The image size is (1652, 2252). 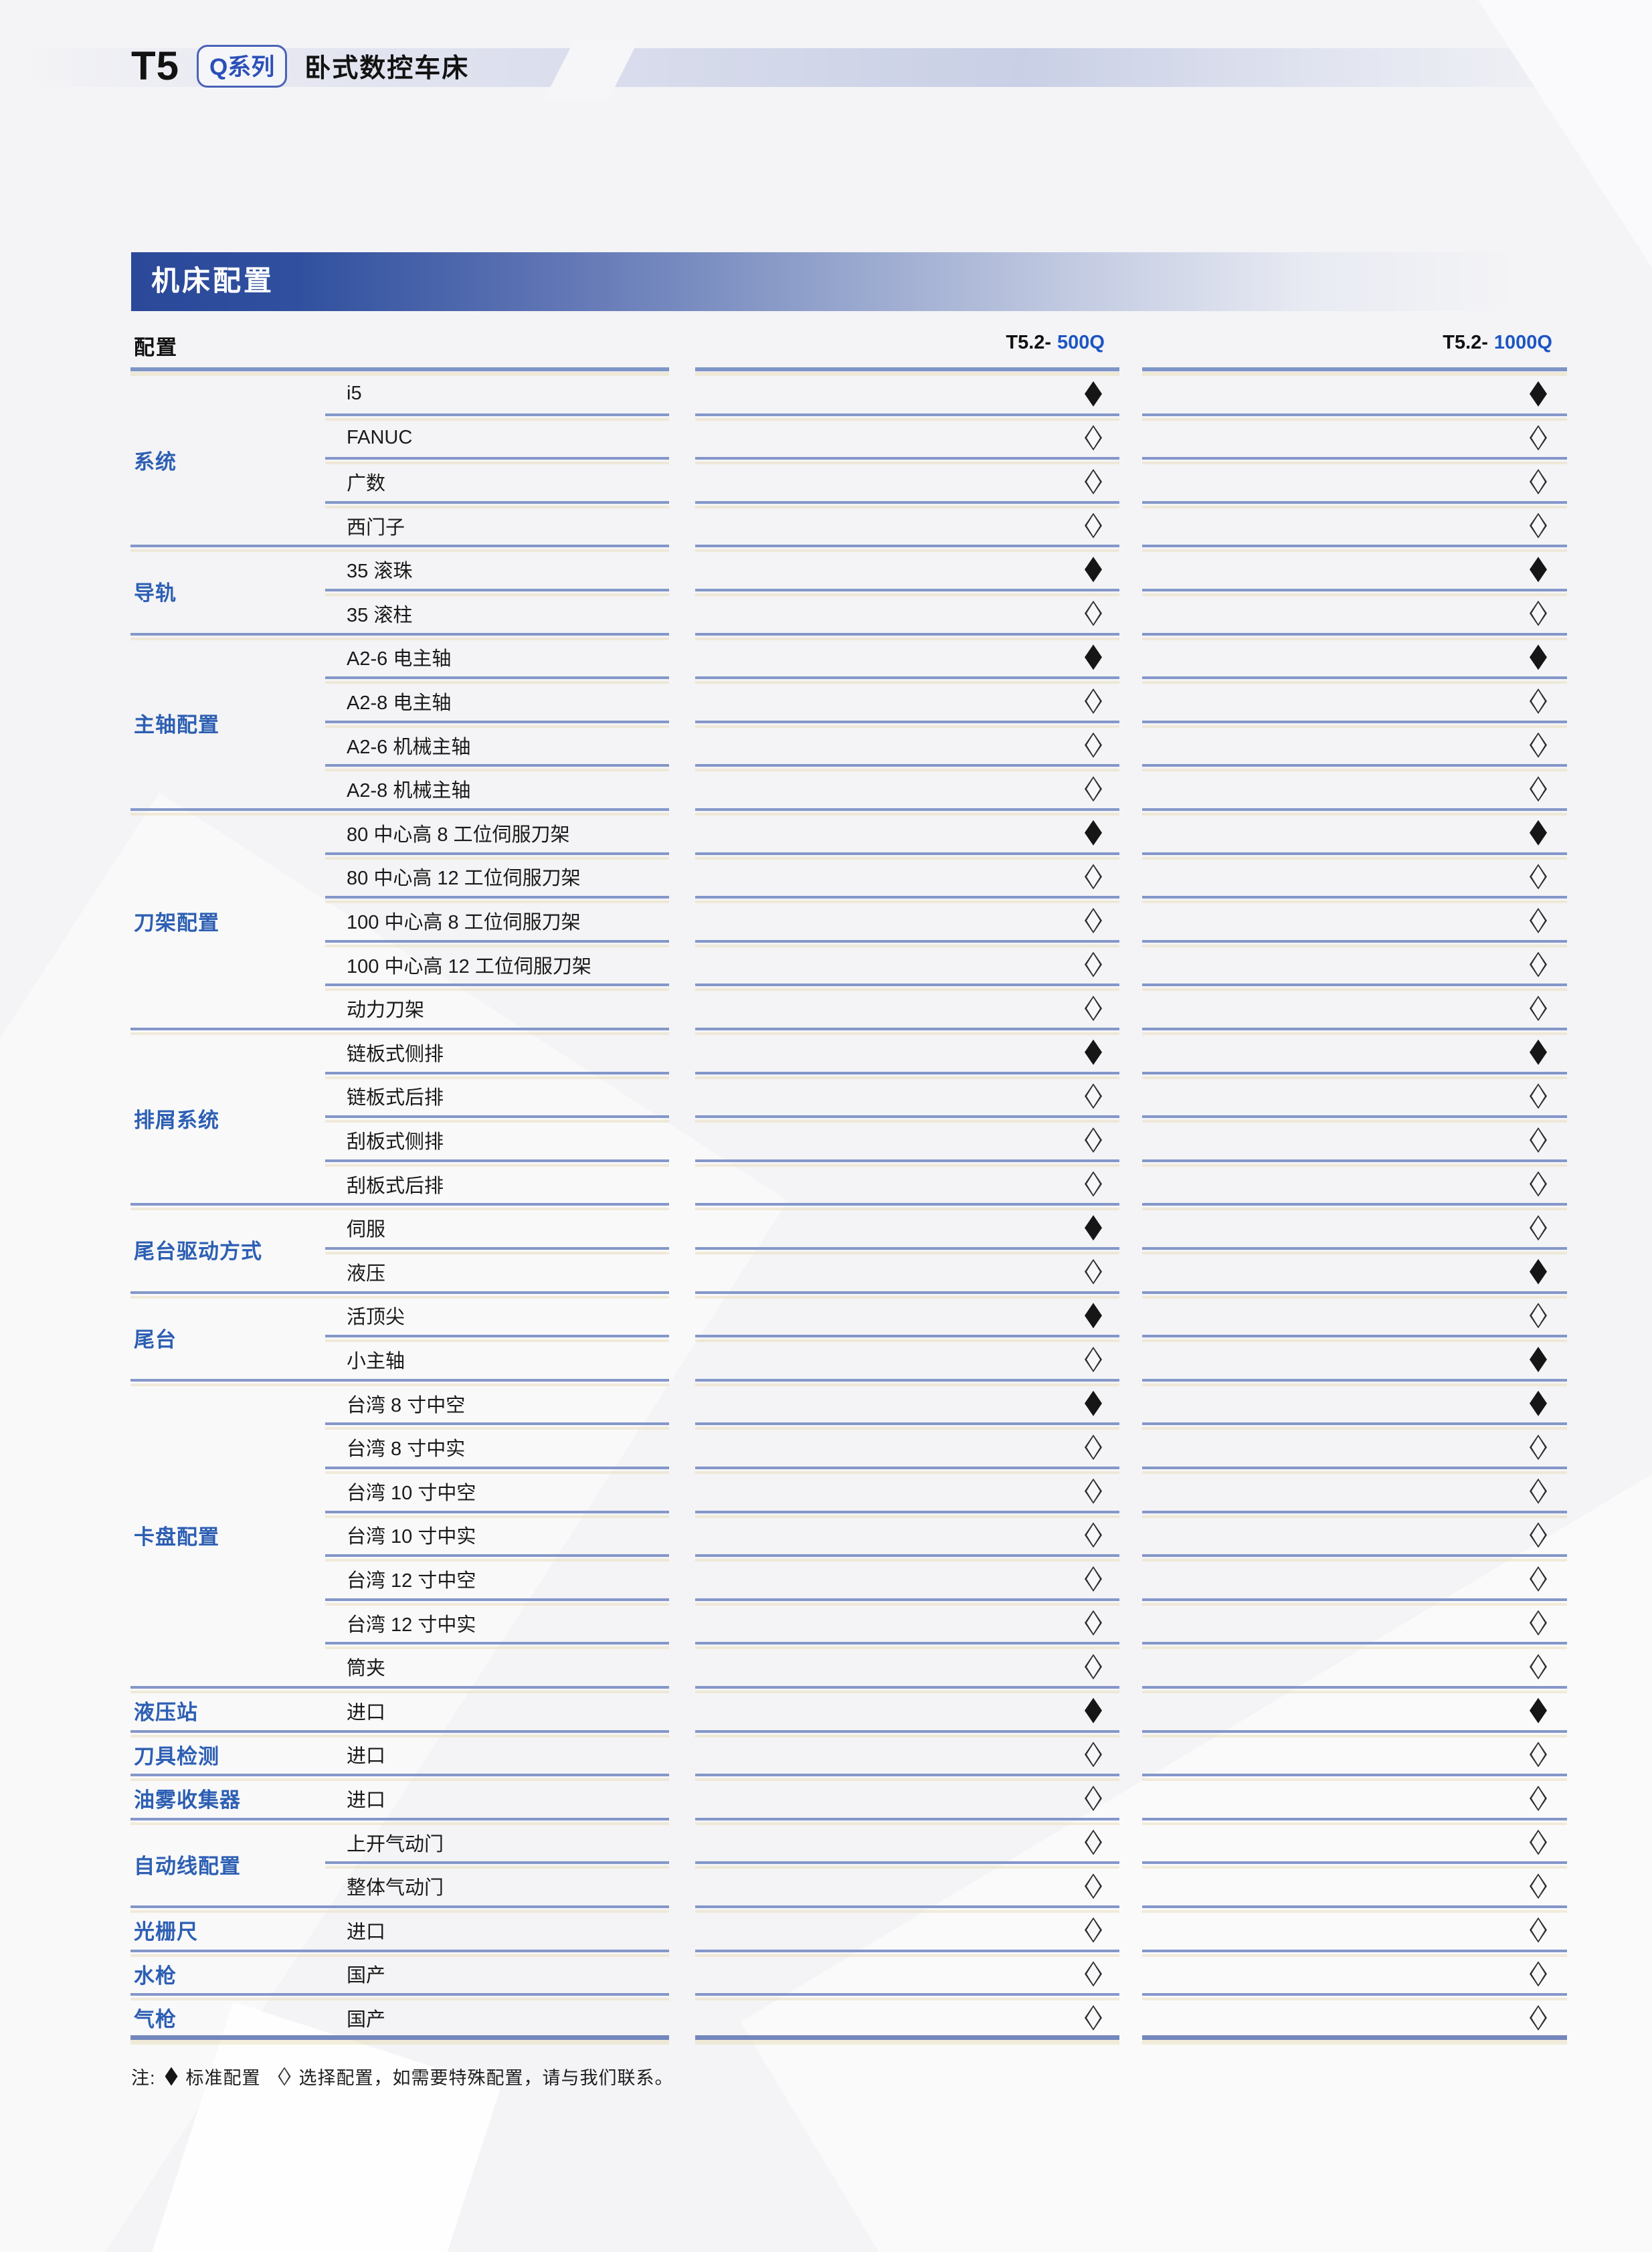 What do you see at coordinates (213, 280) in the screenshot?
I see `section-banner-title: 机床配置` at bounding box center [213, 280].